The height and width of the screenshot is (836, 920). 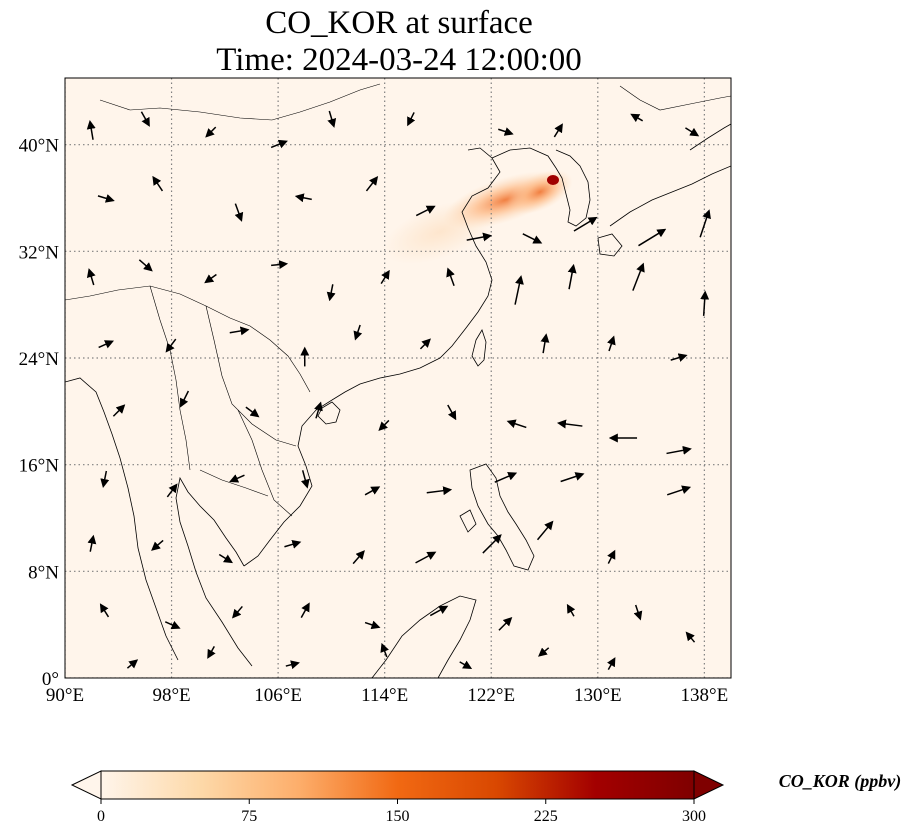 I want to click on colorbar-tick-label: 150, so click(x=398, y=816).